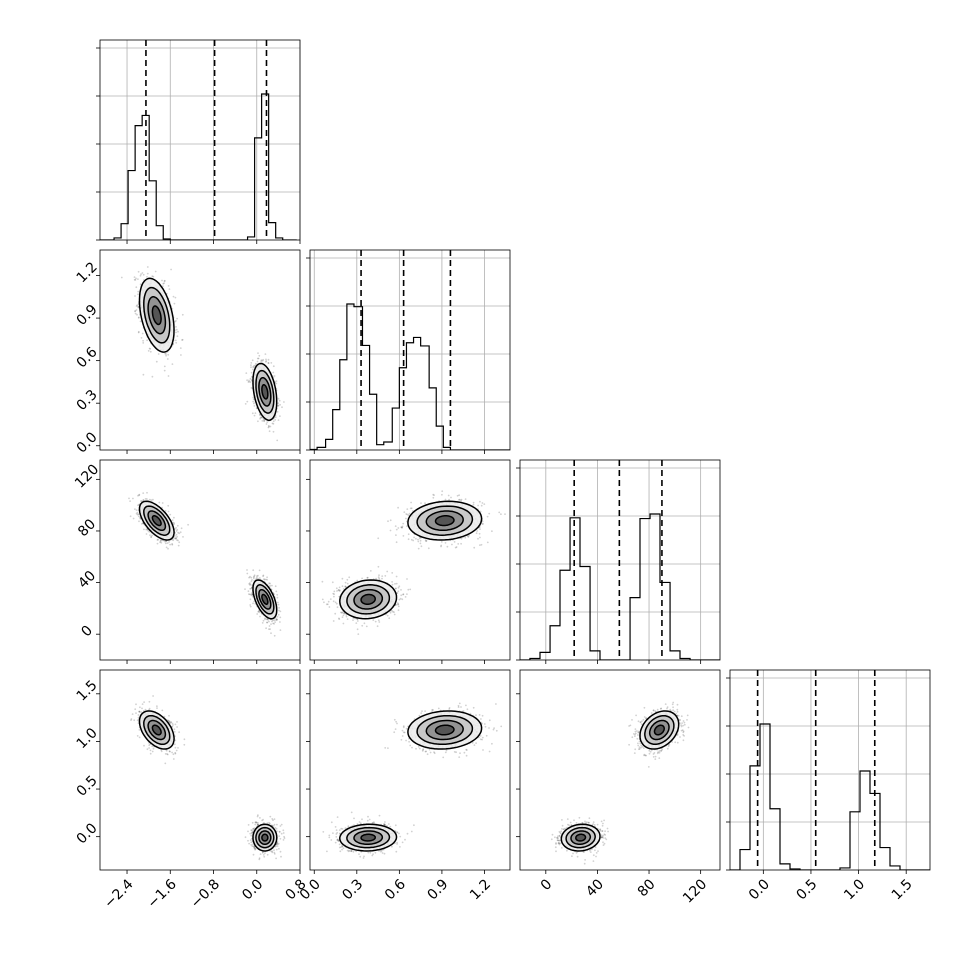  What do you see at coordinates (87, 357) in the screenshot?
I see `y-tick-label: 0.6` at bounding box center [87, 357].